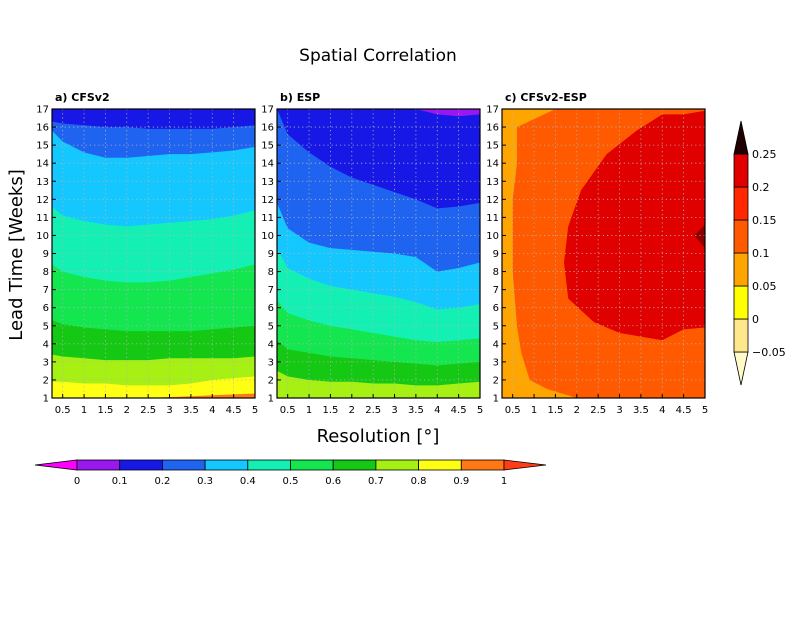 Image resolution: width=800 pixels, height=618 pixels. What do you see at coordinates (699, 236) in the screenshot?
I see `region-level-0.2` at bounding box center [699, 236].